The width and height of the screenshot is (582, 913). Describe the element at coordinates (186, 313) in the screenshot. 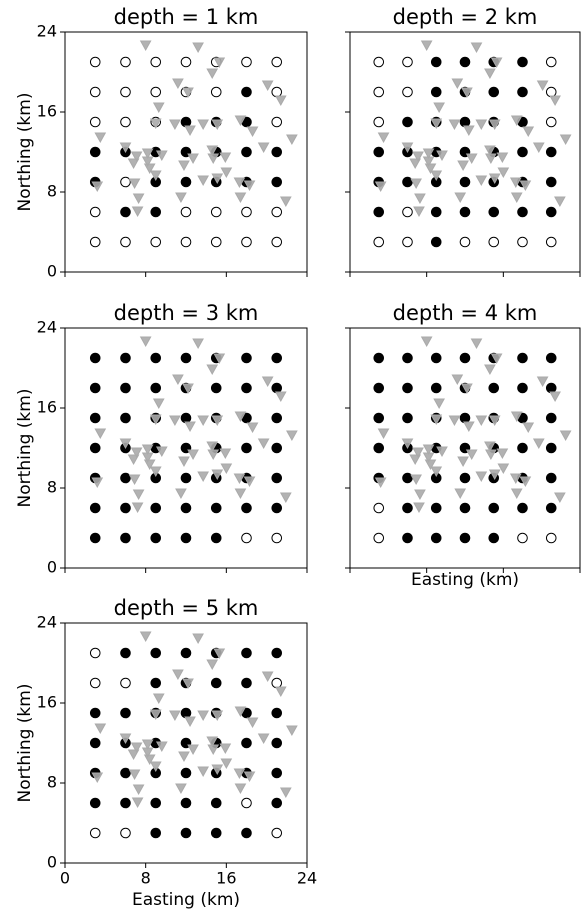

I see `panel-title: depth = 3 km` at that location.